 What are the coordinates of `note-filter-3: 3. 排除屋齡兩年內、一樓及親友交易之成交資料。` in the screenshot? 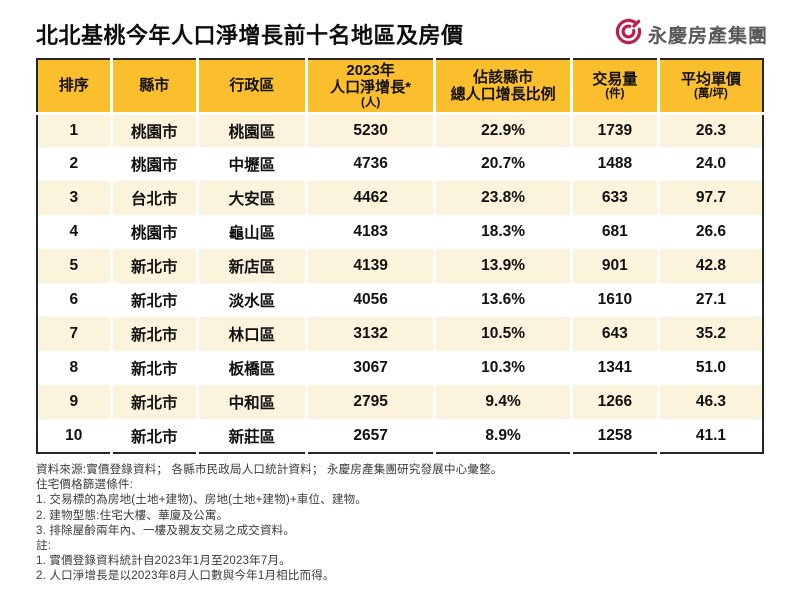 It's located at (166, 530).